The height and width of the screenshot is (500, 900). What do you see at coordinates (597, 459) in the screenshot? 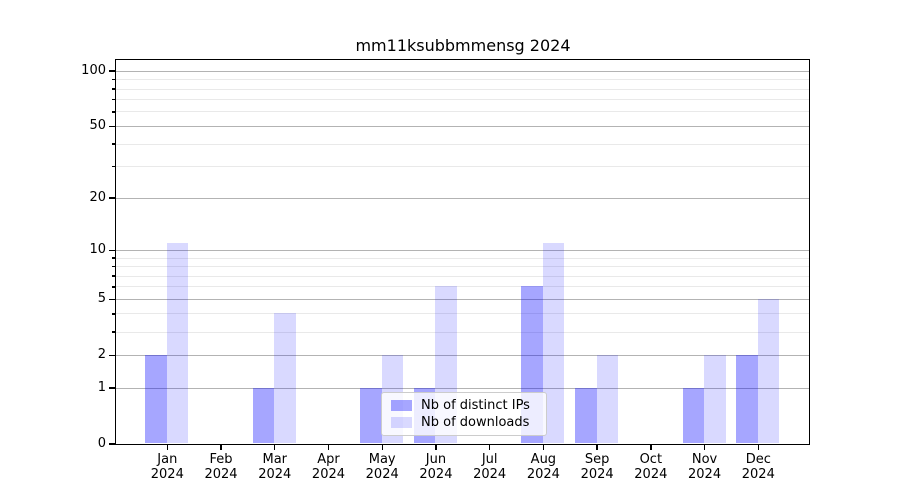
I see `x-tick-label-month: Sep` at bounding box center [597, 459].